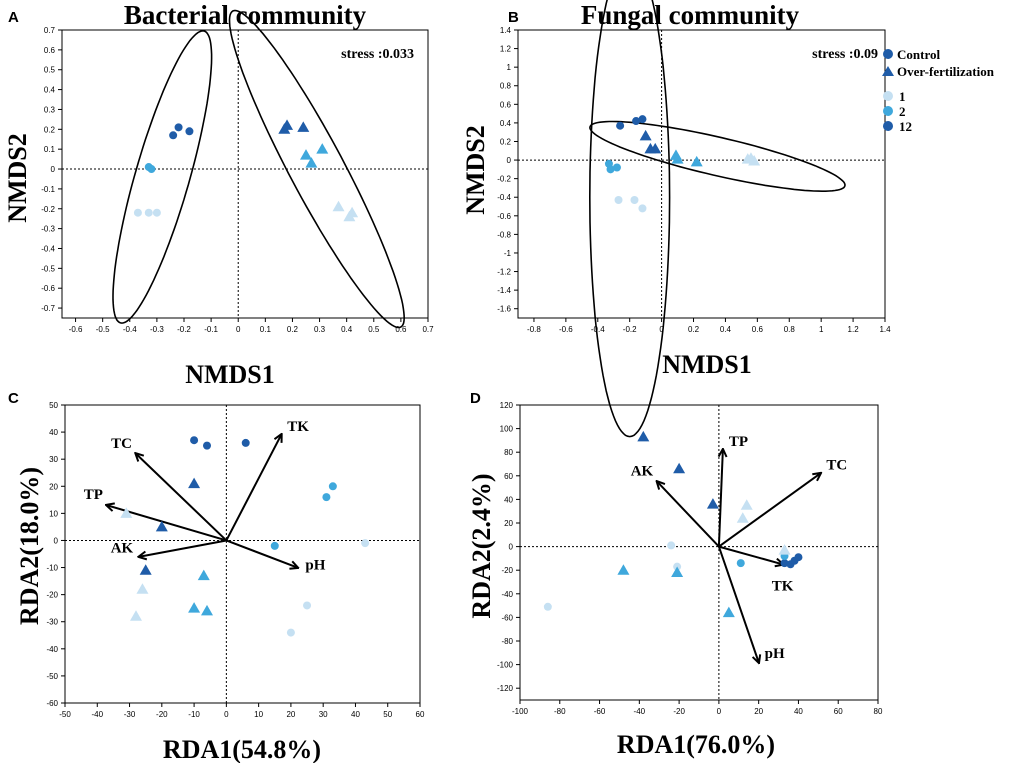  Describe the element at coordinates (504, 197) in the screenshot. I see `y-tick-label: -0.4` at that location.